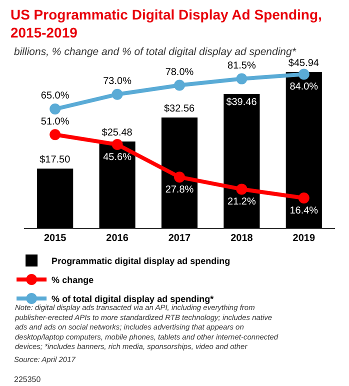 This screenshot has width=349, height=386. Describe the element at coordinates (55, 238) in the screenshot. I see `x-tick-label: 2015` at that location.